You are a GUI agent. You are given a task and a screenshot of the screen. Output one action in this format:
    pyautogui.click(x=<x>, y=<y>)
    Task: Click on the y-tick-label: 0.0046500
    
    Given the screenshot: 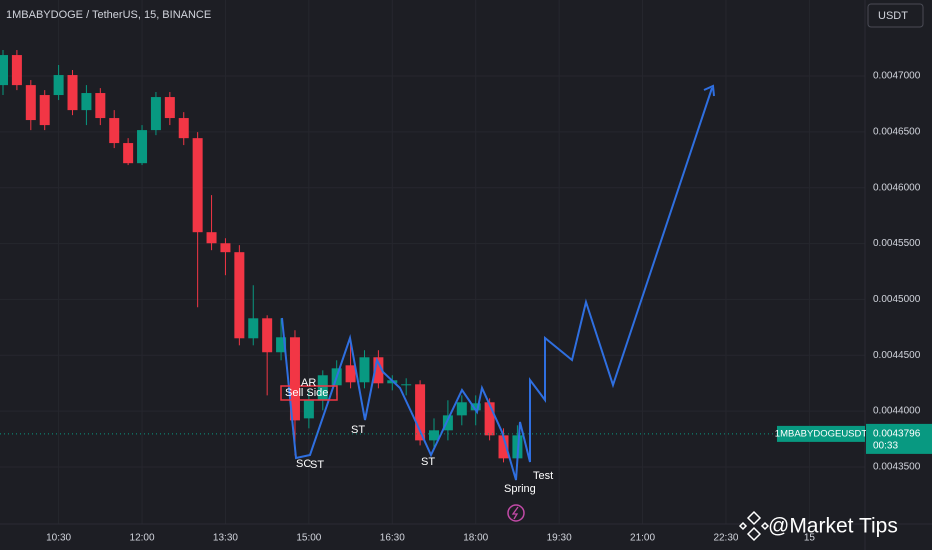 What is the action you would take?
    pyautogui.click(x=897, y=132)
    